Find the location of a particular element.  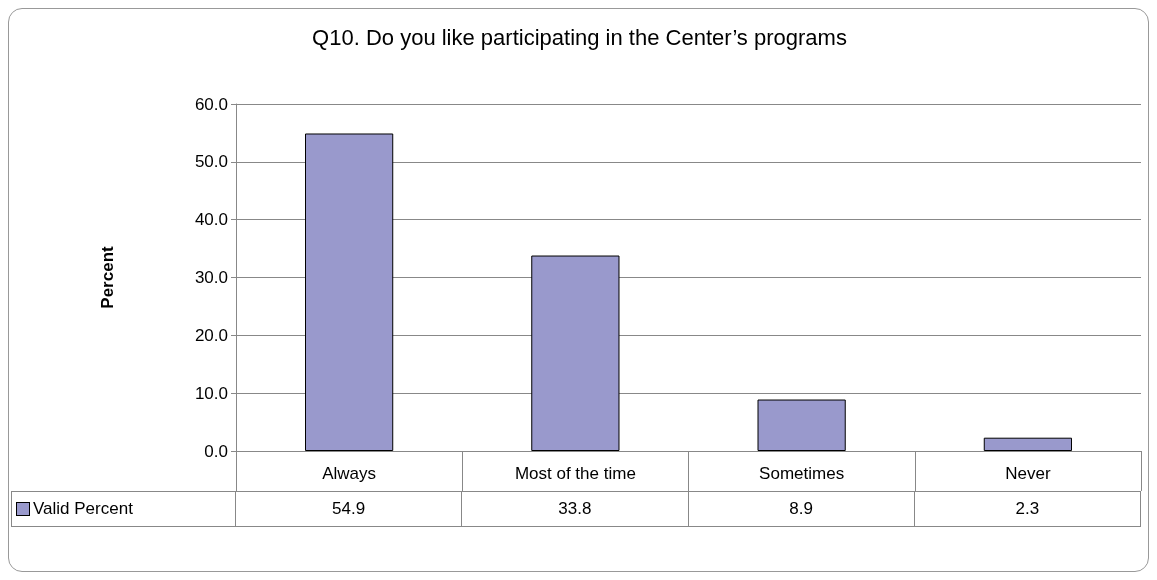

data-label: 2.3 is located at coordinates (1027, 509).